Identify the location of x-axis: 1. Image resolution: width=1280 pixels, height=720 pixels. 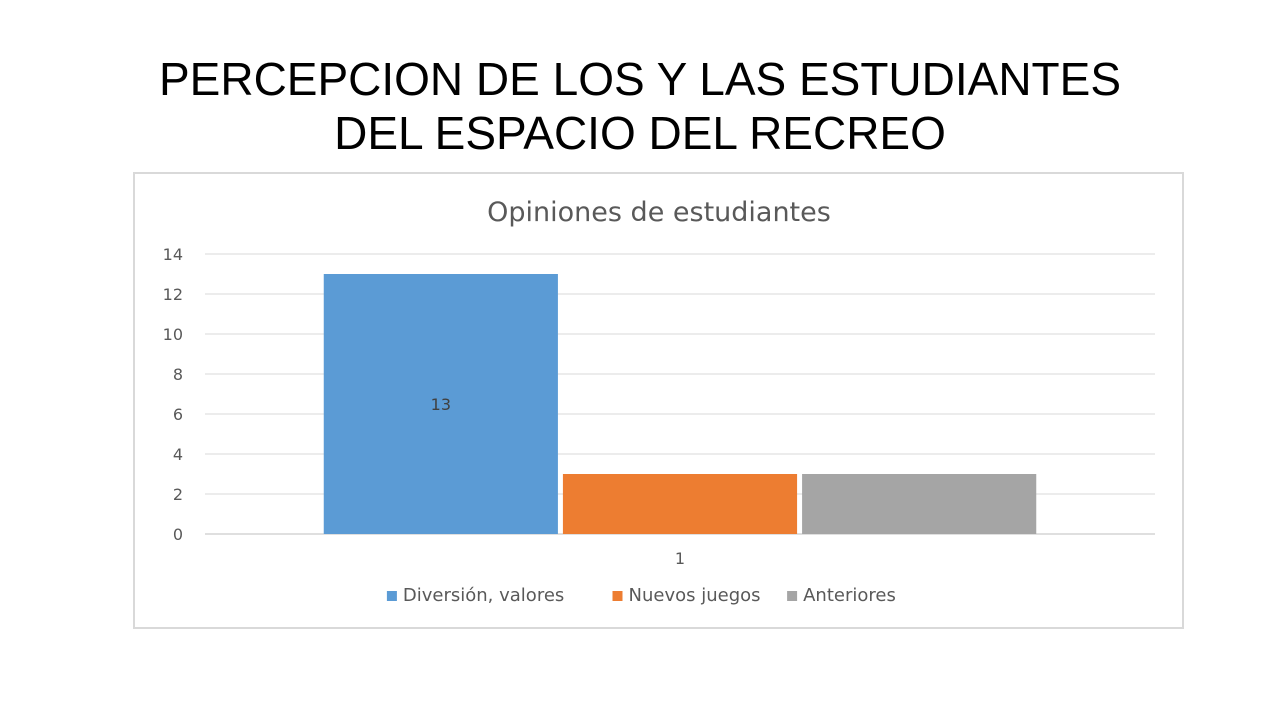
(680, 558).